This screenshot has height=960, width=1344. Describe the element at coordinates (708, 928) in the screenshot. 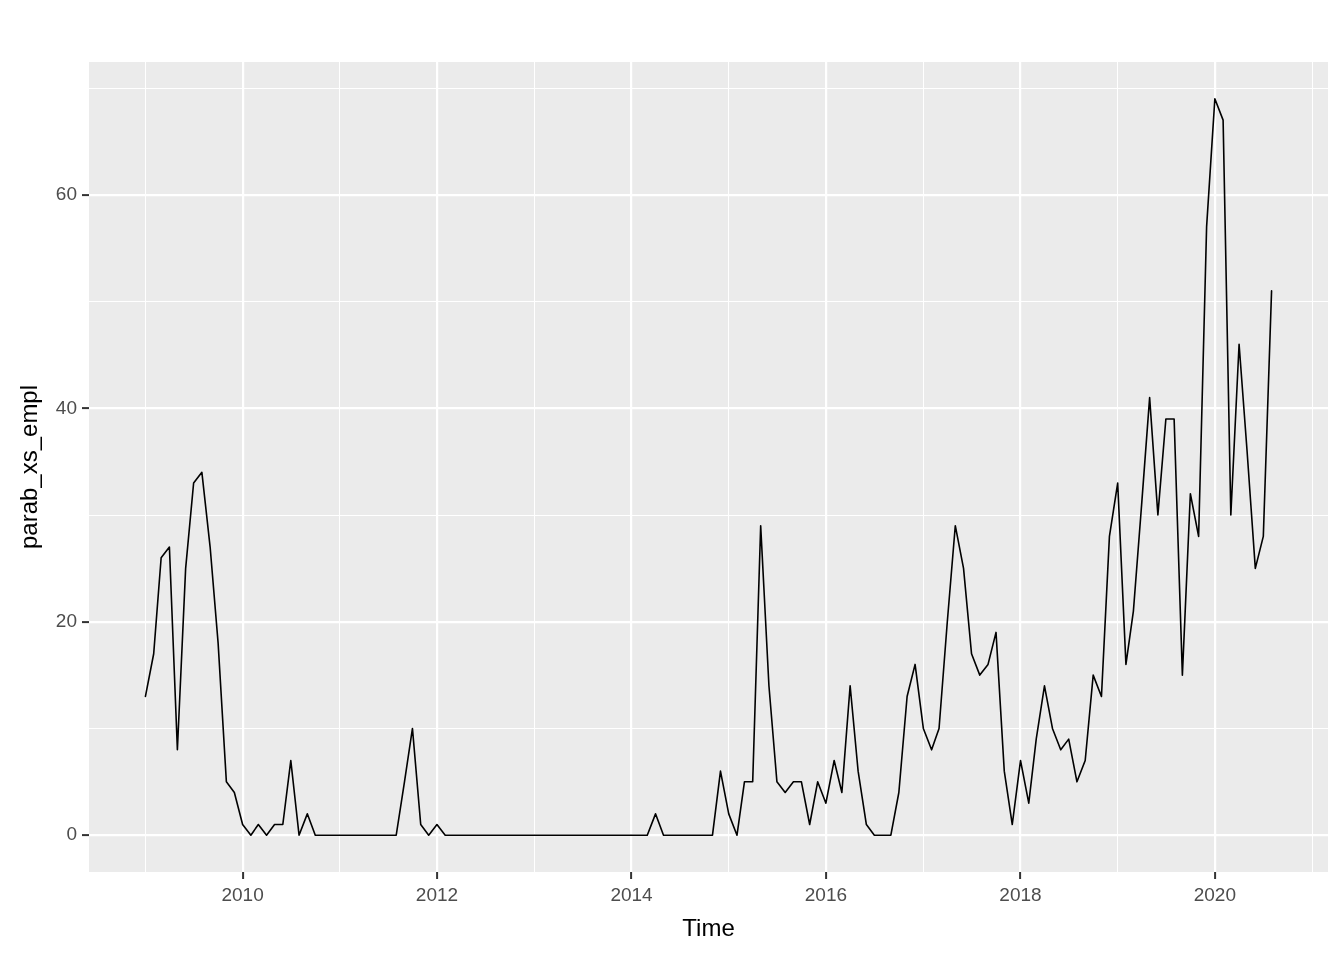

I see `x-axis-title: Time` at that location.